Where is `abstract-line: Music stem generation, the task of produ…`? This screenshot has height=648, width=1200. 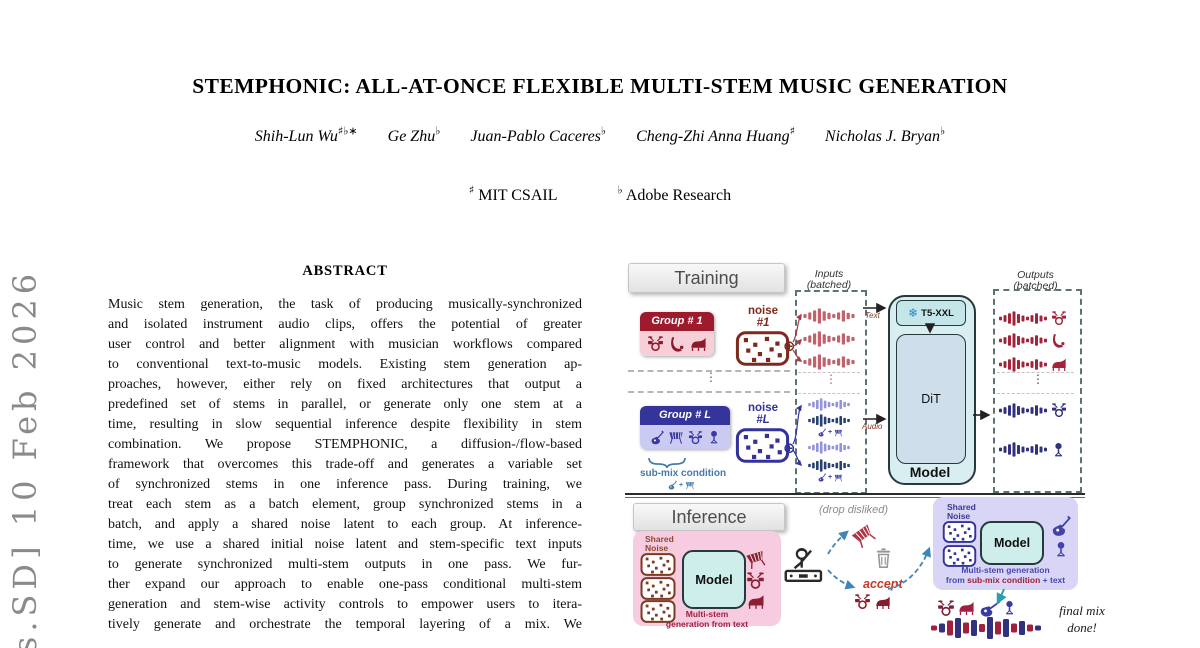
abstract-line: Music stem generation, the task of produ… is located at coordinates (345, 304).